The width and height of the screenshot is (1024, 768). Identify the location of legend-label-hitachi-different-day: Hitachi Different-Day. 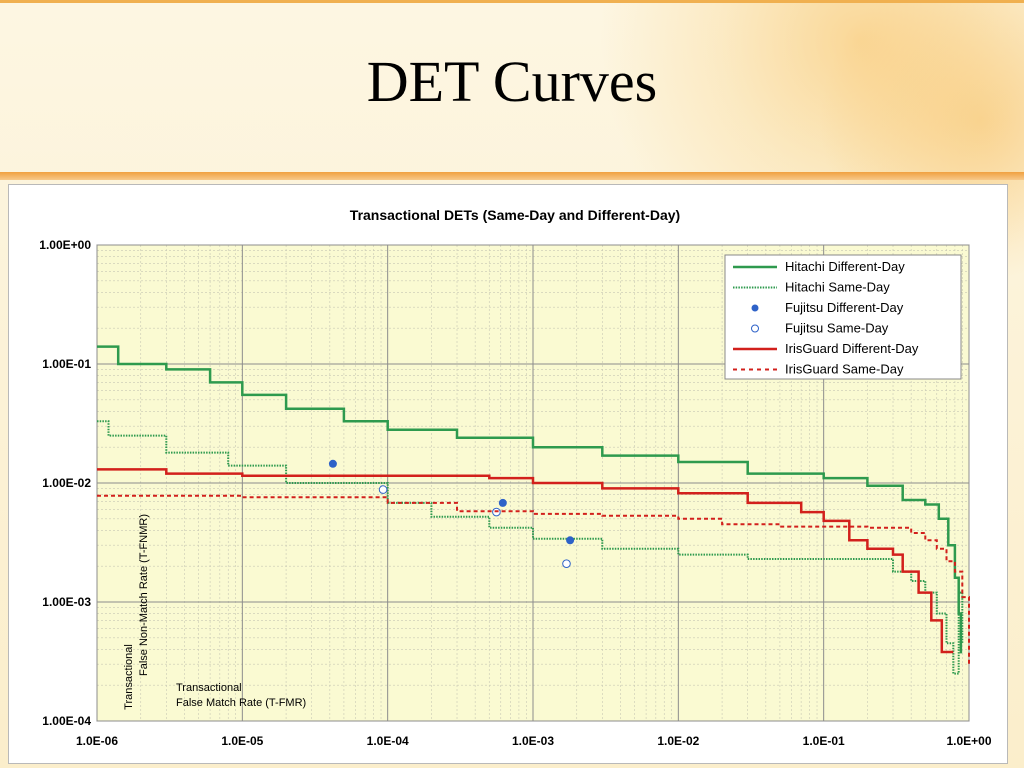
(845, 266).